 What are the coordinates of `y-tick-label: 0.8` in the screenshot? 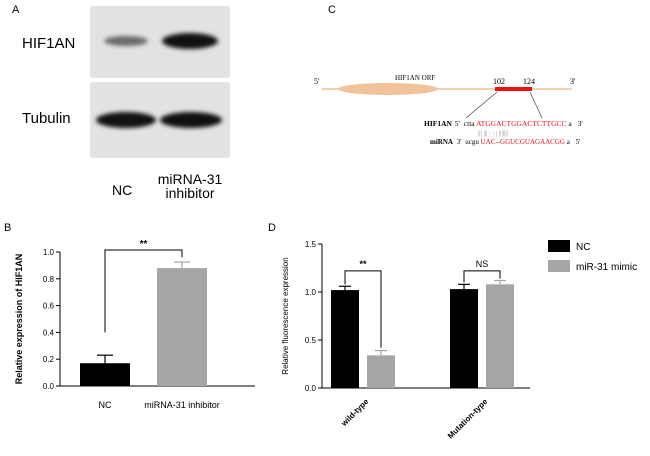 It's located at (49, 279).